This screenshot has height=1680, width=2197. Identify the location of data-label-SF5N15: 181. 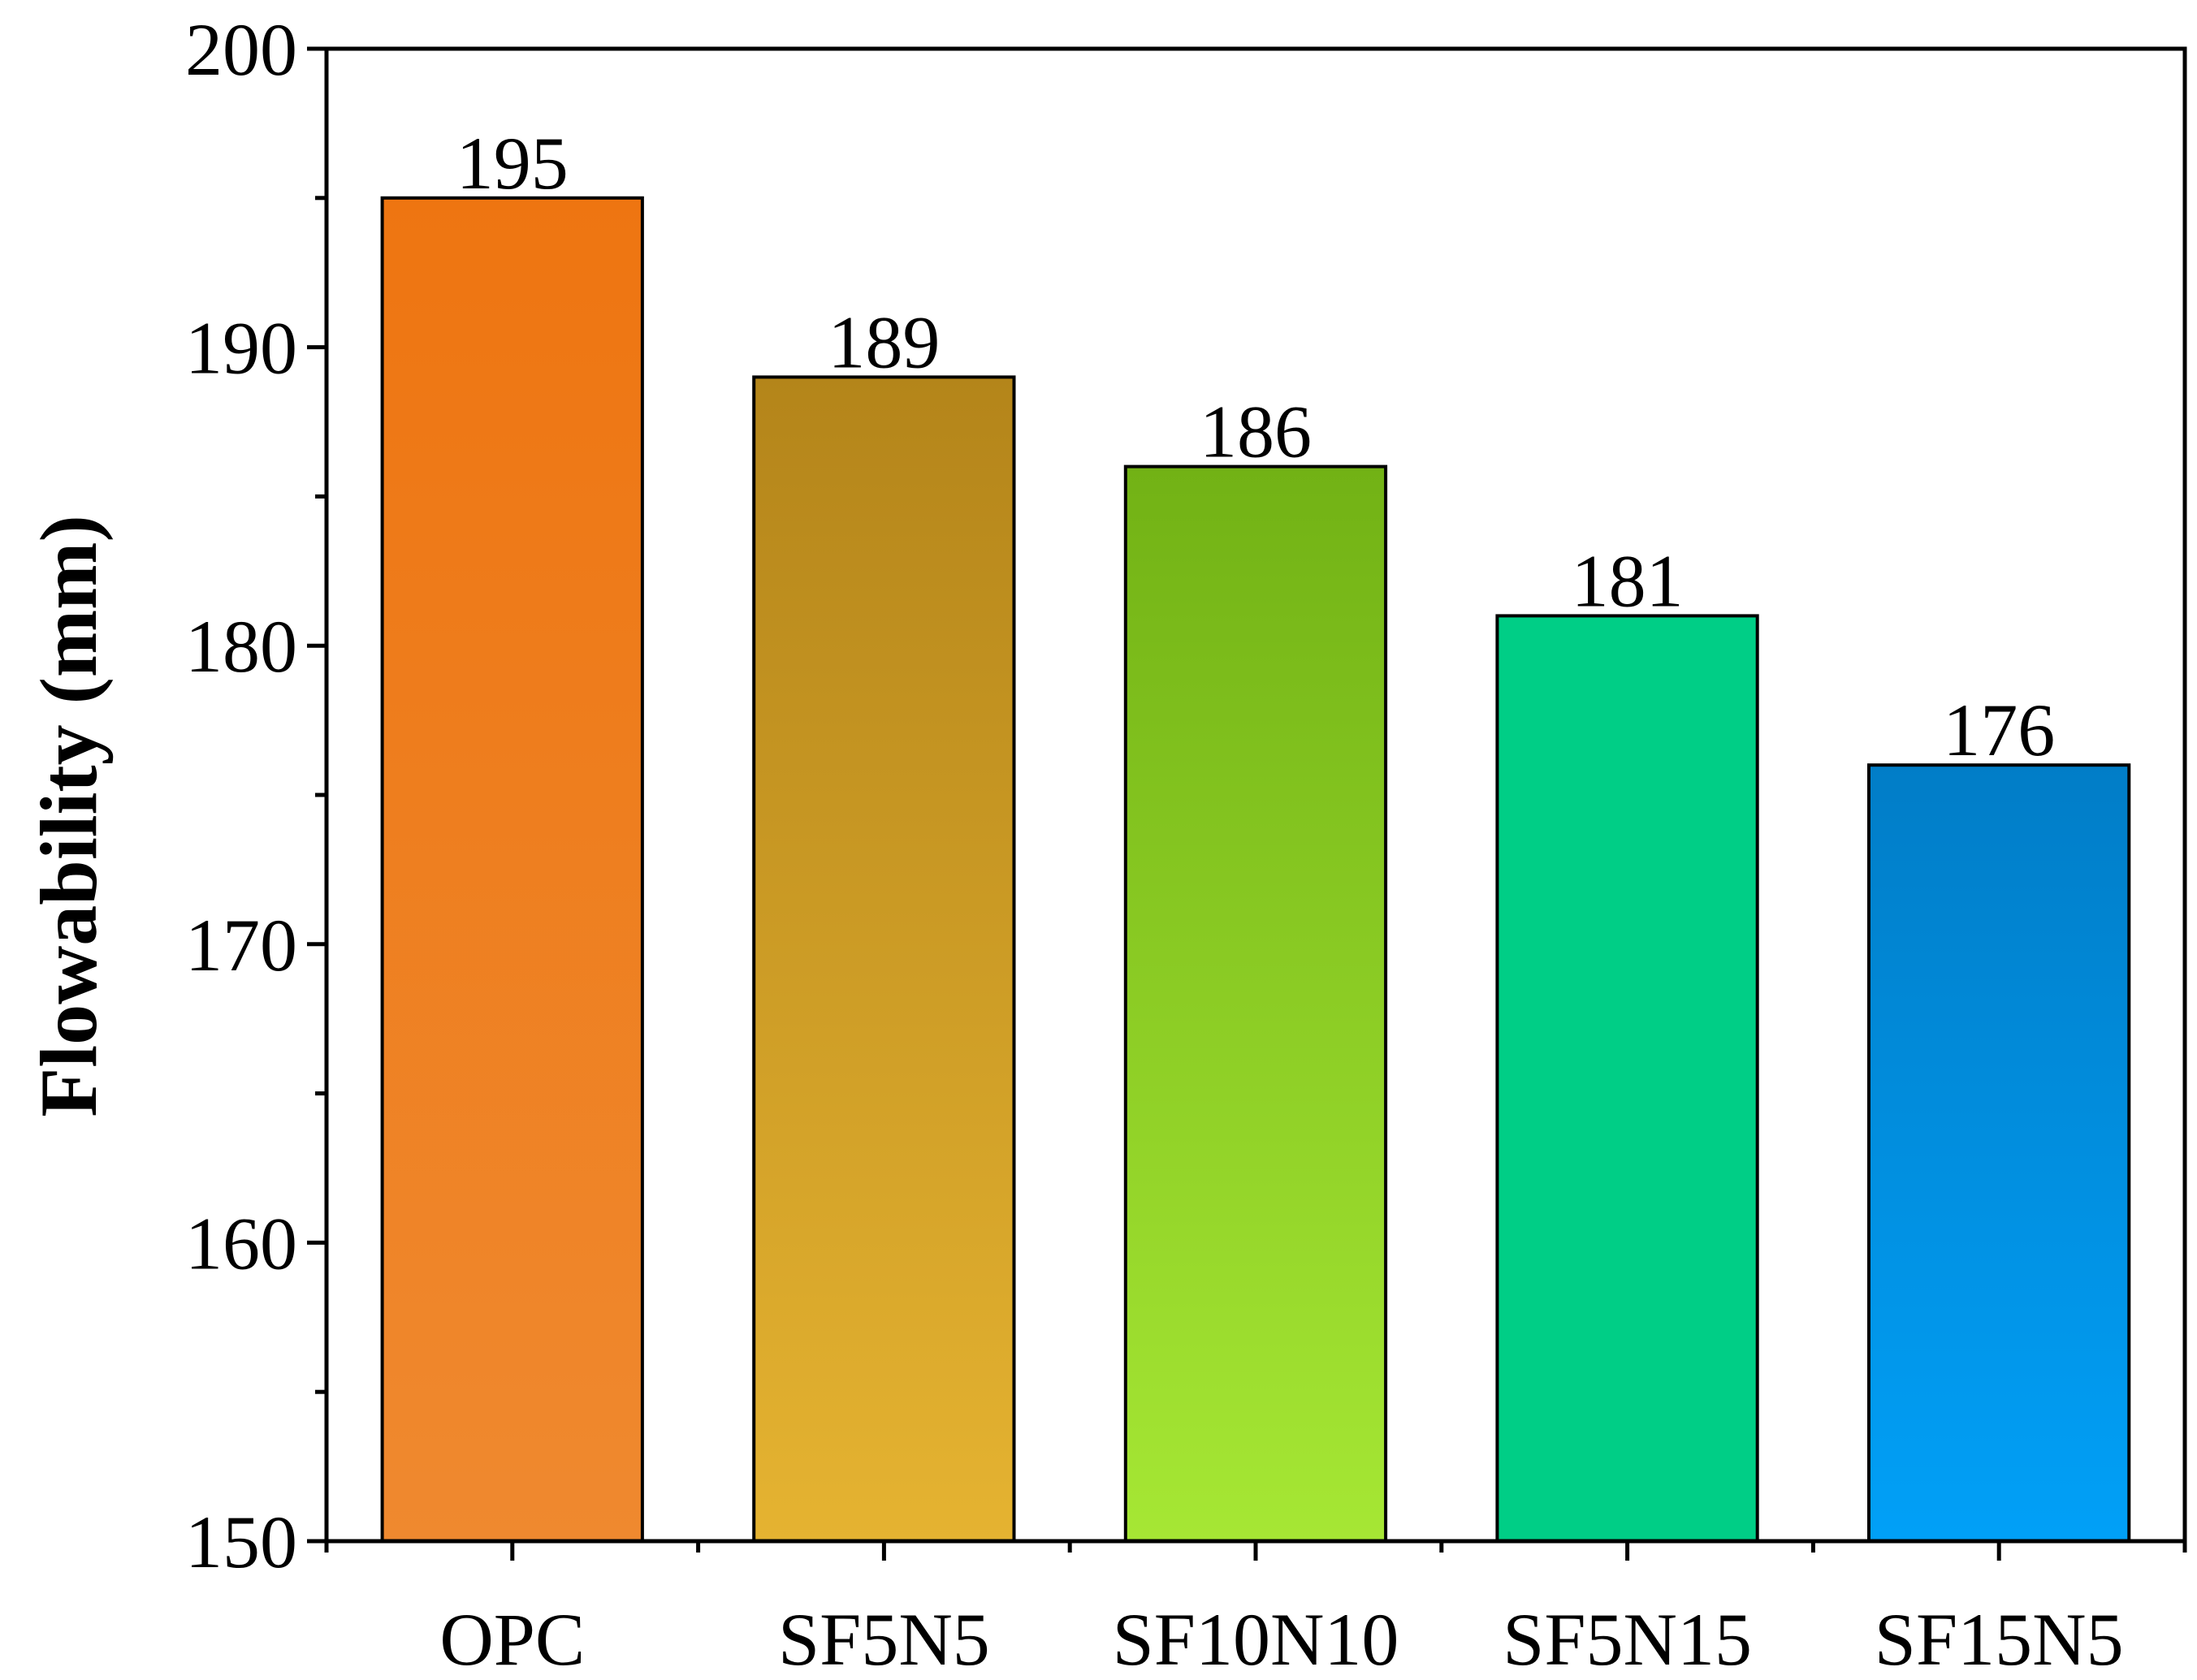
(1628, 580).